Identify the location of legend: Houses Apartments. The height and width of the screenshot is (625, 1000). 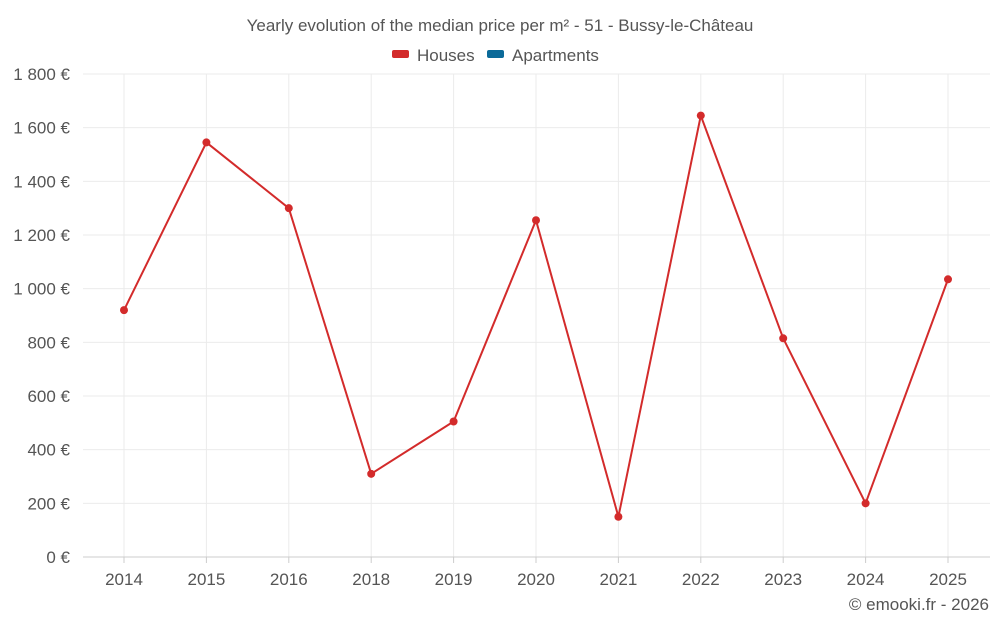
(495, 55).